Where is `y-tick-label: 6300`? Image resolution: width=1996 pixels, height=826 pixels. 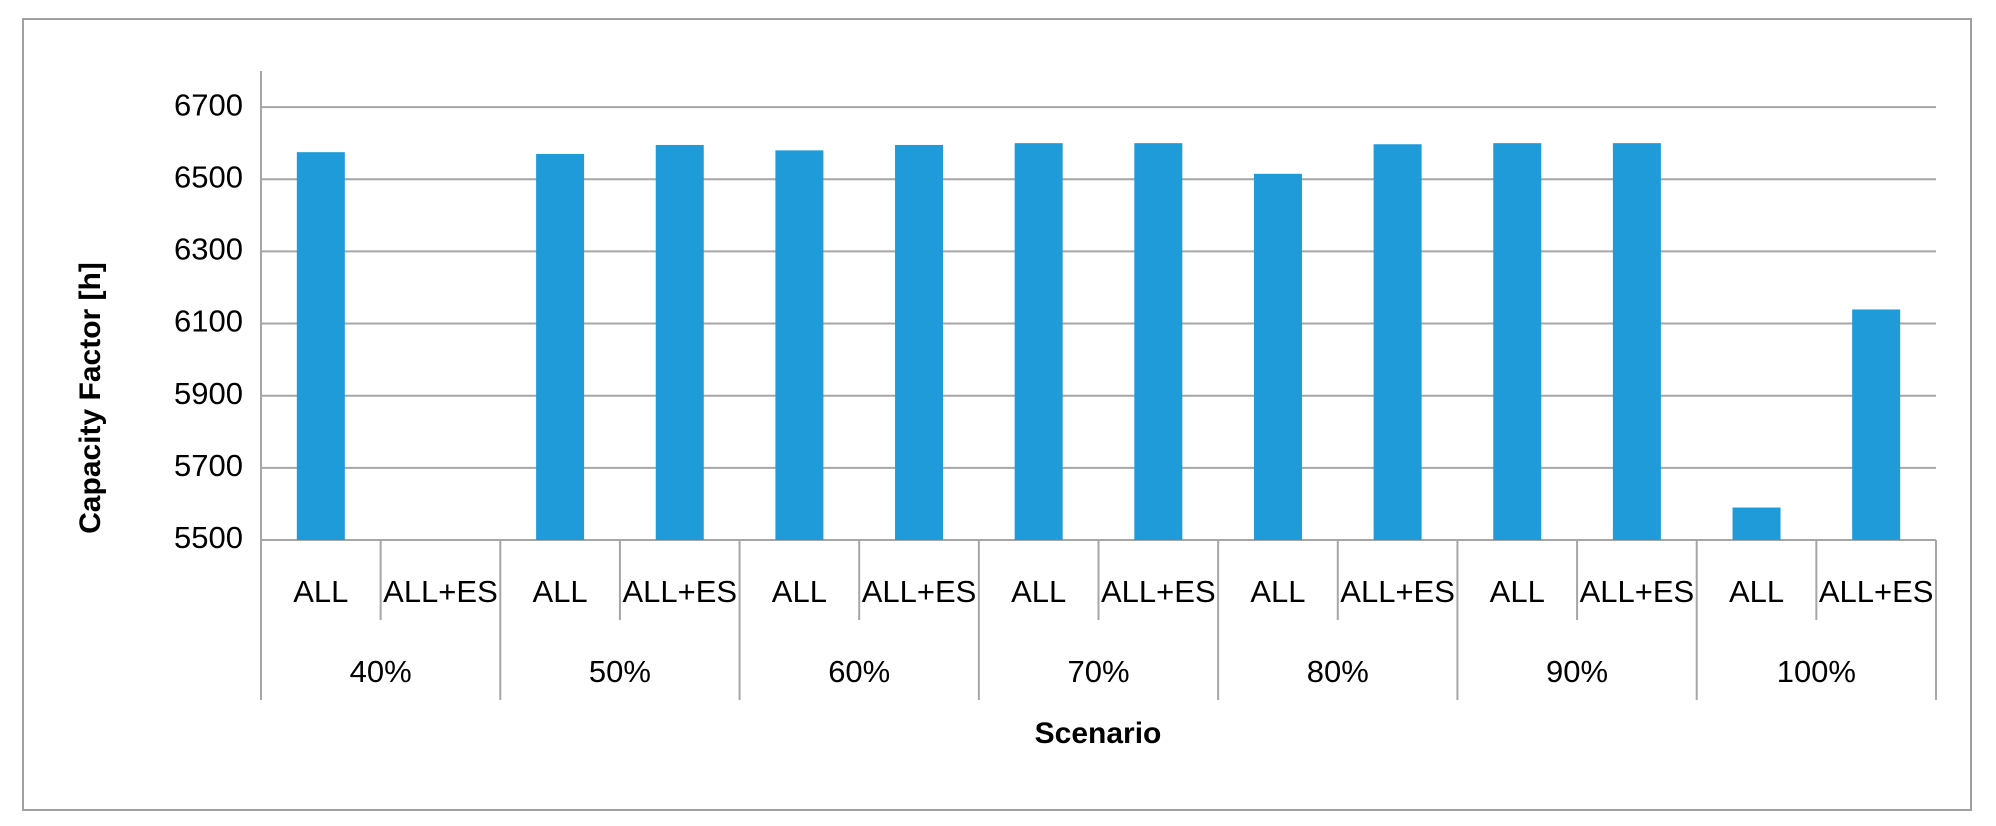
y-tick-label: 6300 is located at coordinates (208, 249).